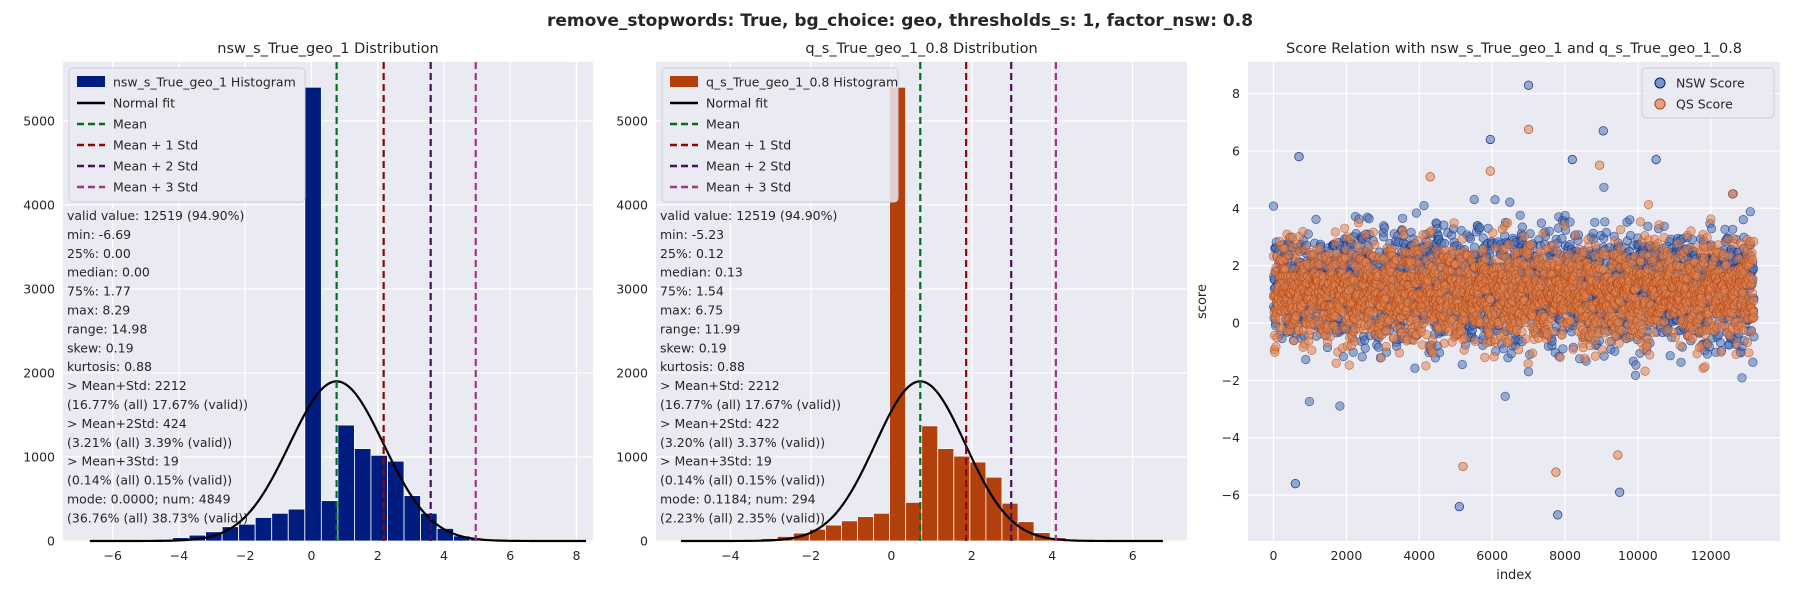  I want to click on stats-line: kurtosis: 0.88, so click(109, 366).